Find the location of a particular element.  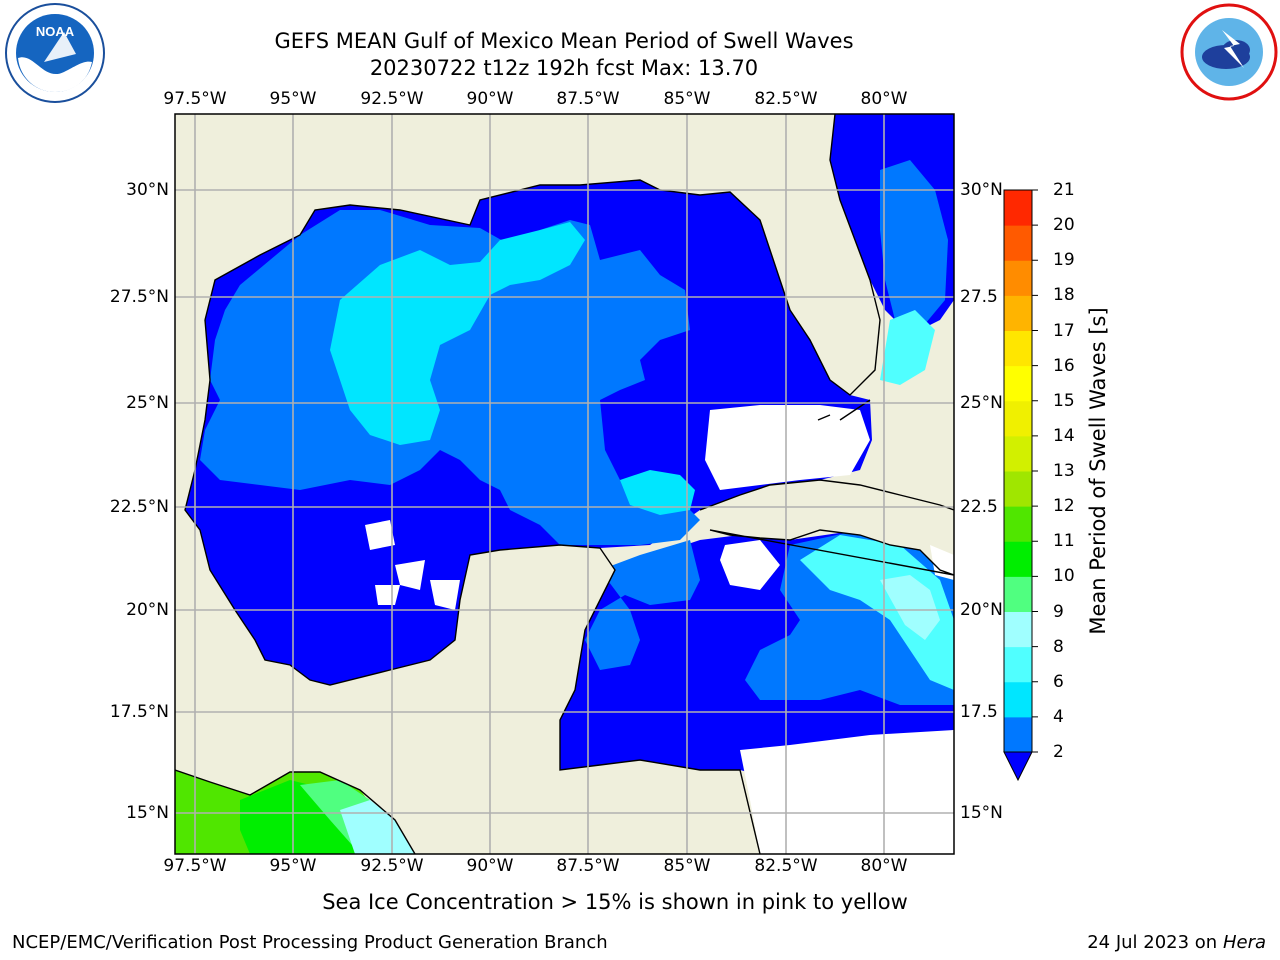

lat-tick-right: 27.5 is located at coordinates (979, 297).